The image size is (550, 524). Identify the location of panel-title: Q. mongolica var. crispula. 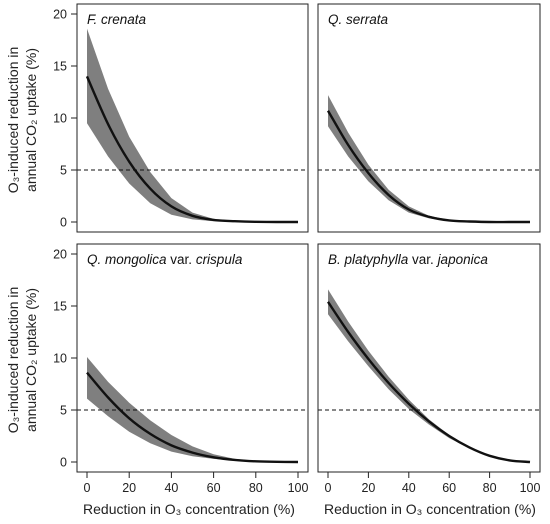
(165, 259).